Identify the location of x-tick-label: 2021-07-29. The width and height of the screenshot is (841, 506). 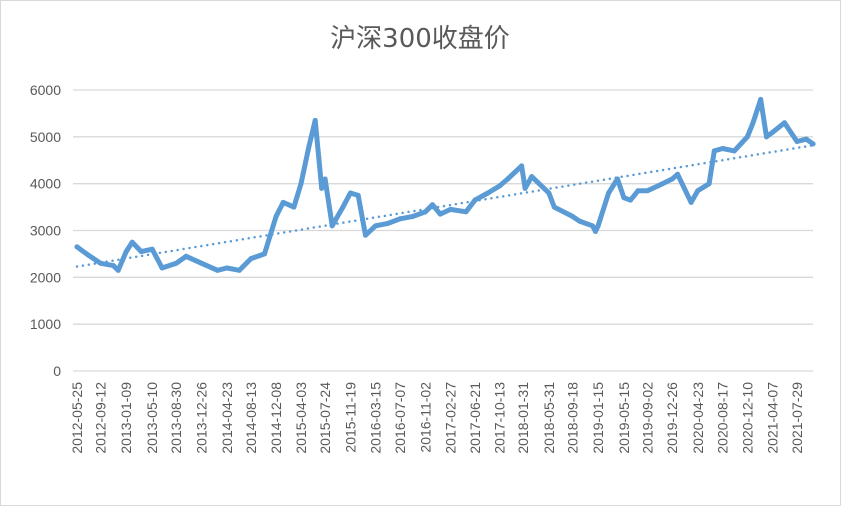
(797, 418).